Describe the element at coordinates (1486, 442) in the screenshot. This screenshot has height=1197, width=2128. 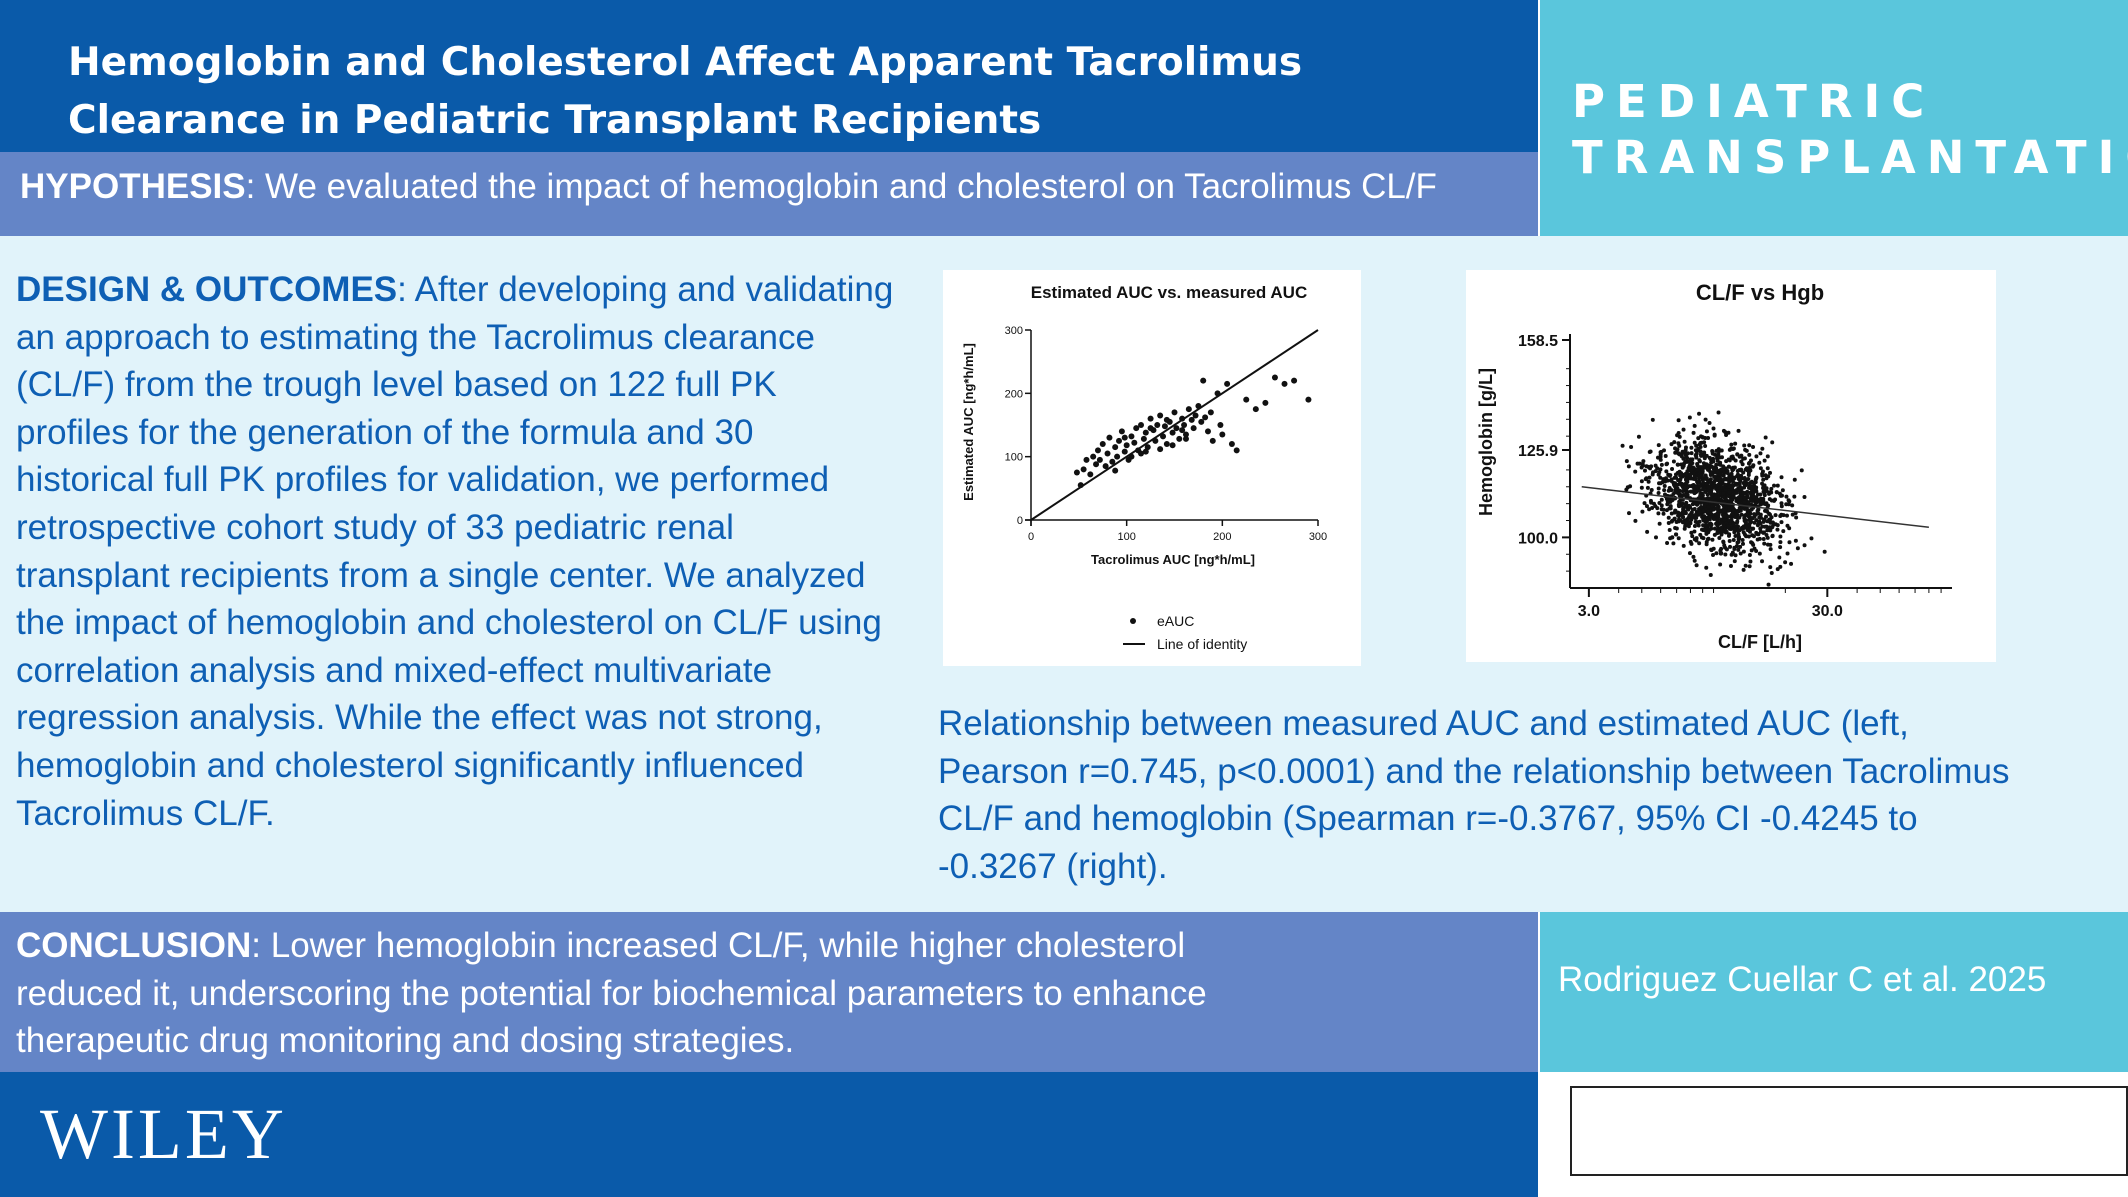
I see `y-axis-label: Hemoglobin [g/L]` at that location.